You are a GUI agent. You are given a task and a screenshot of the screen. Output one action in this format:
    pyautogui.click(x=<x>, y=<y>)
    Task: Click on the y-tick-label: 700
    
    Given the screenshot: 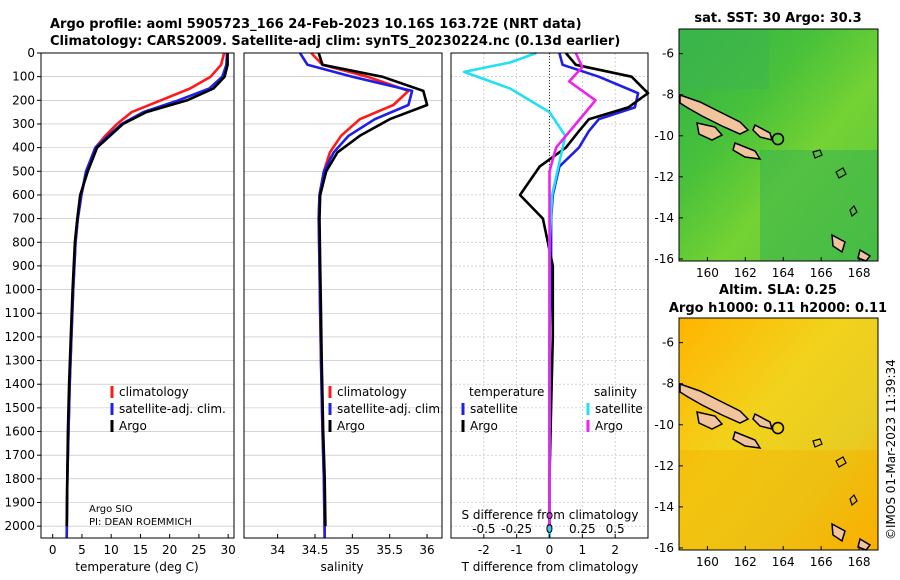 What is the action you would take?
    pyautogui.click(x=23, y=219)
    